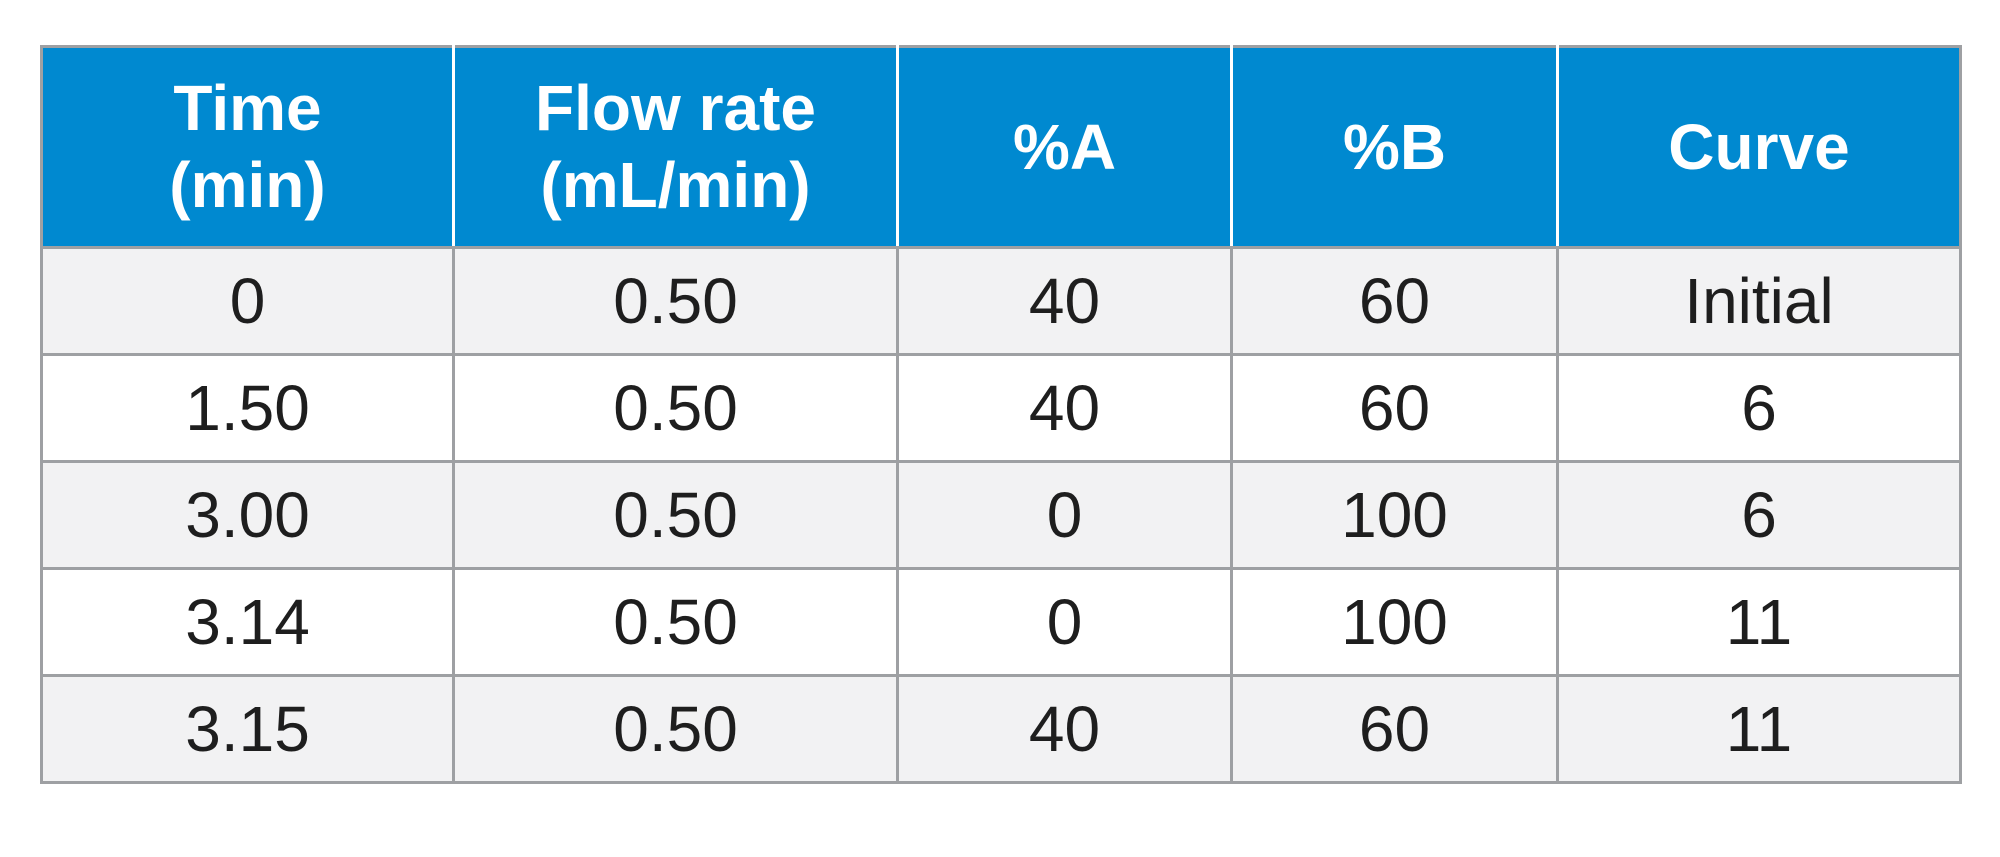  What do you see at coordinates (675, 147) in the screenshot?
I see `header-flow-rate: Flow rate (mL/min)` at bounding box center [675, 147].